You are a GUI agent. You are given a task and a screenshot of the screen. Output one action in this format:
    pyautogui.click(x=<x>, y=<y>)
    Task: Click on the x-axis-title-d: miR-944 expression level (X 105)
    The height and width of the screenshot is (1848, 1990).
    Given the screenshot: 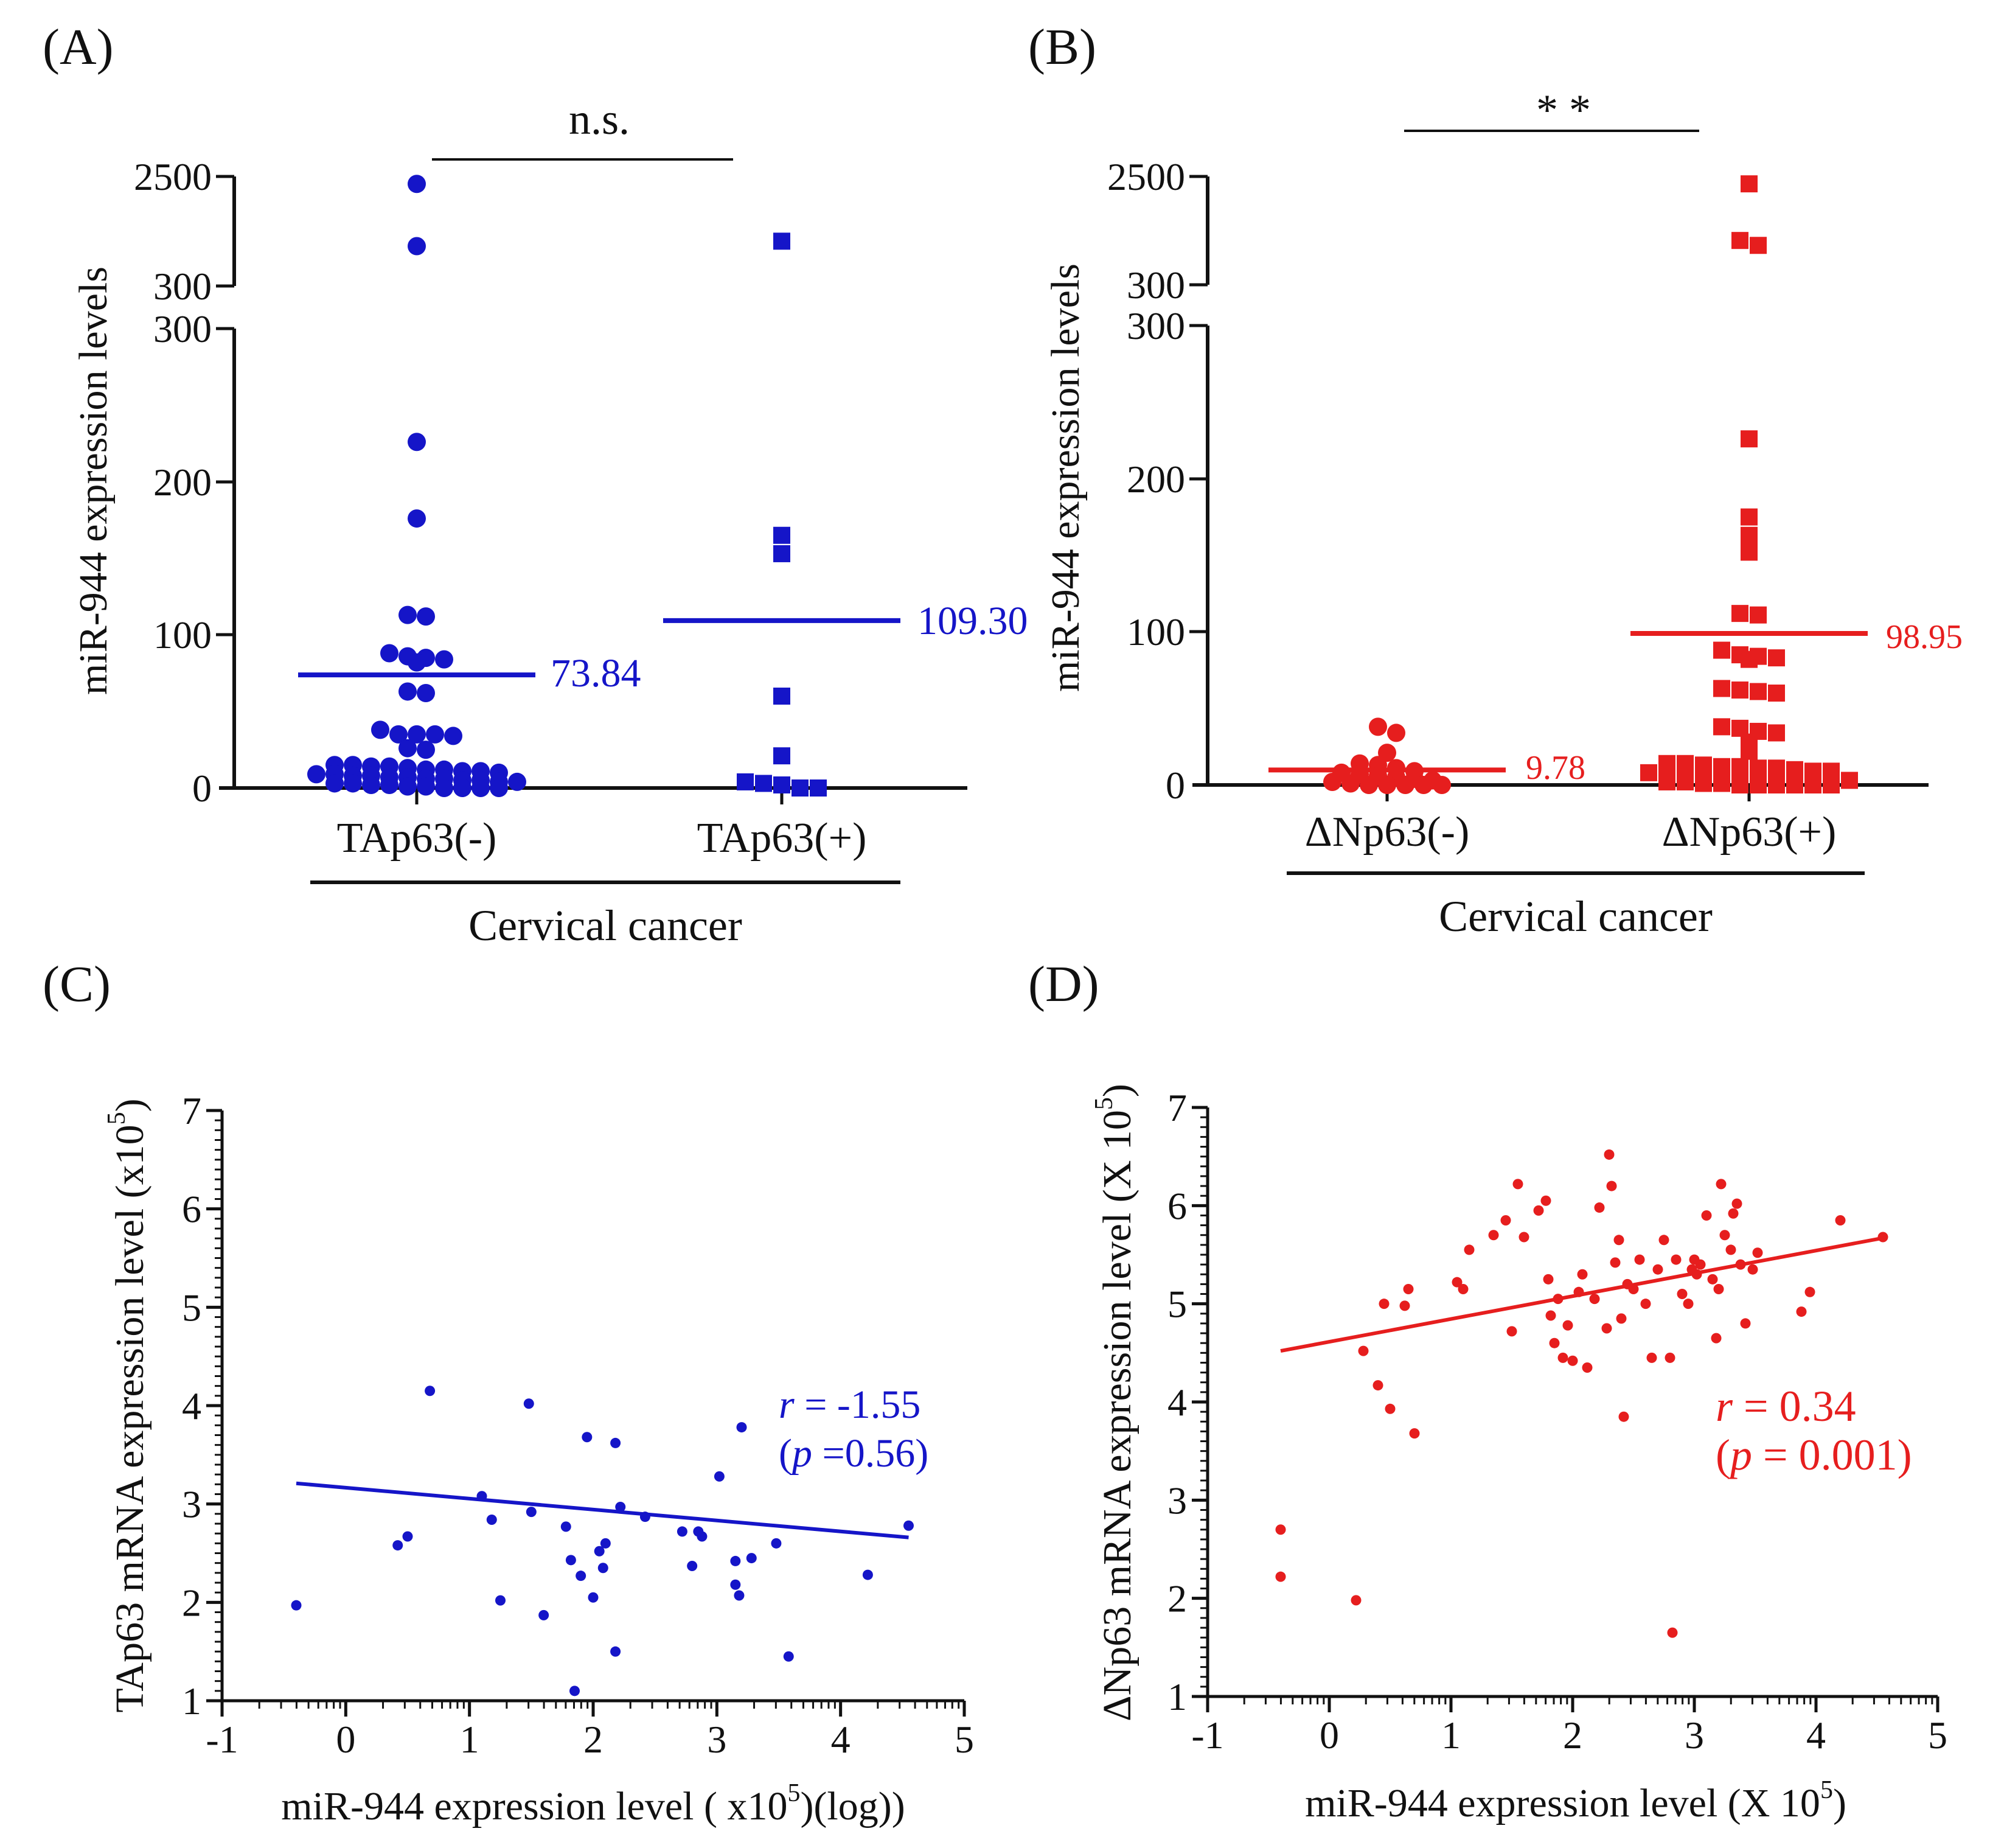 What is the action you would take?
    pyautogui.click(x=1575, y=1800)
    